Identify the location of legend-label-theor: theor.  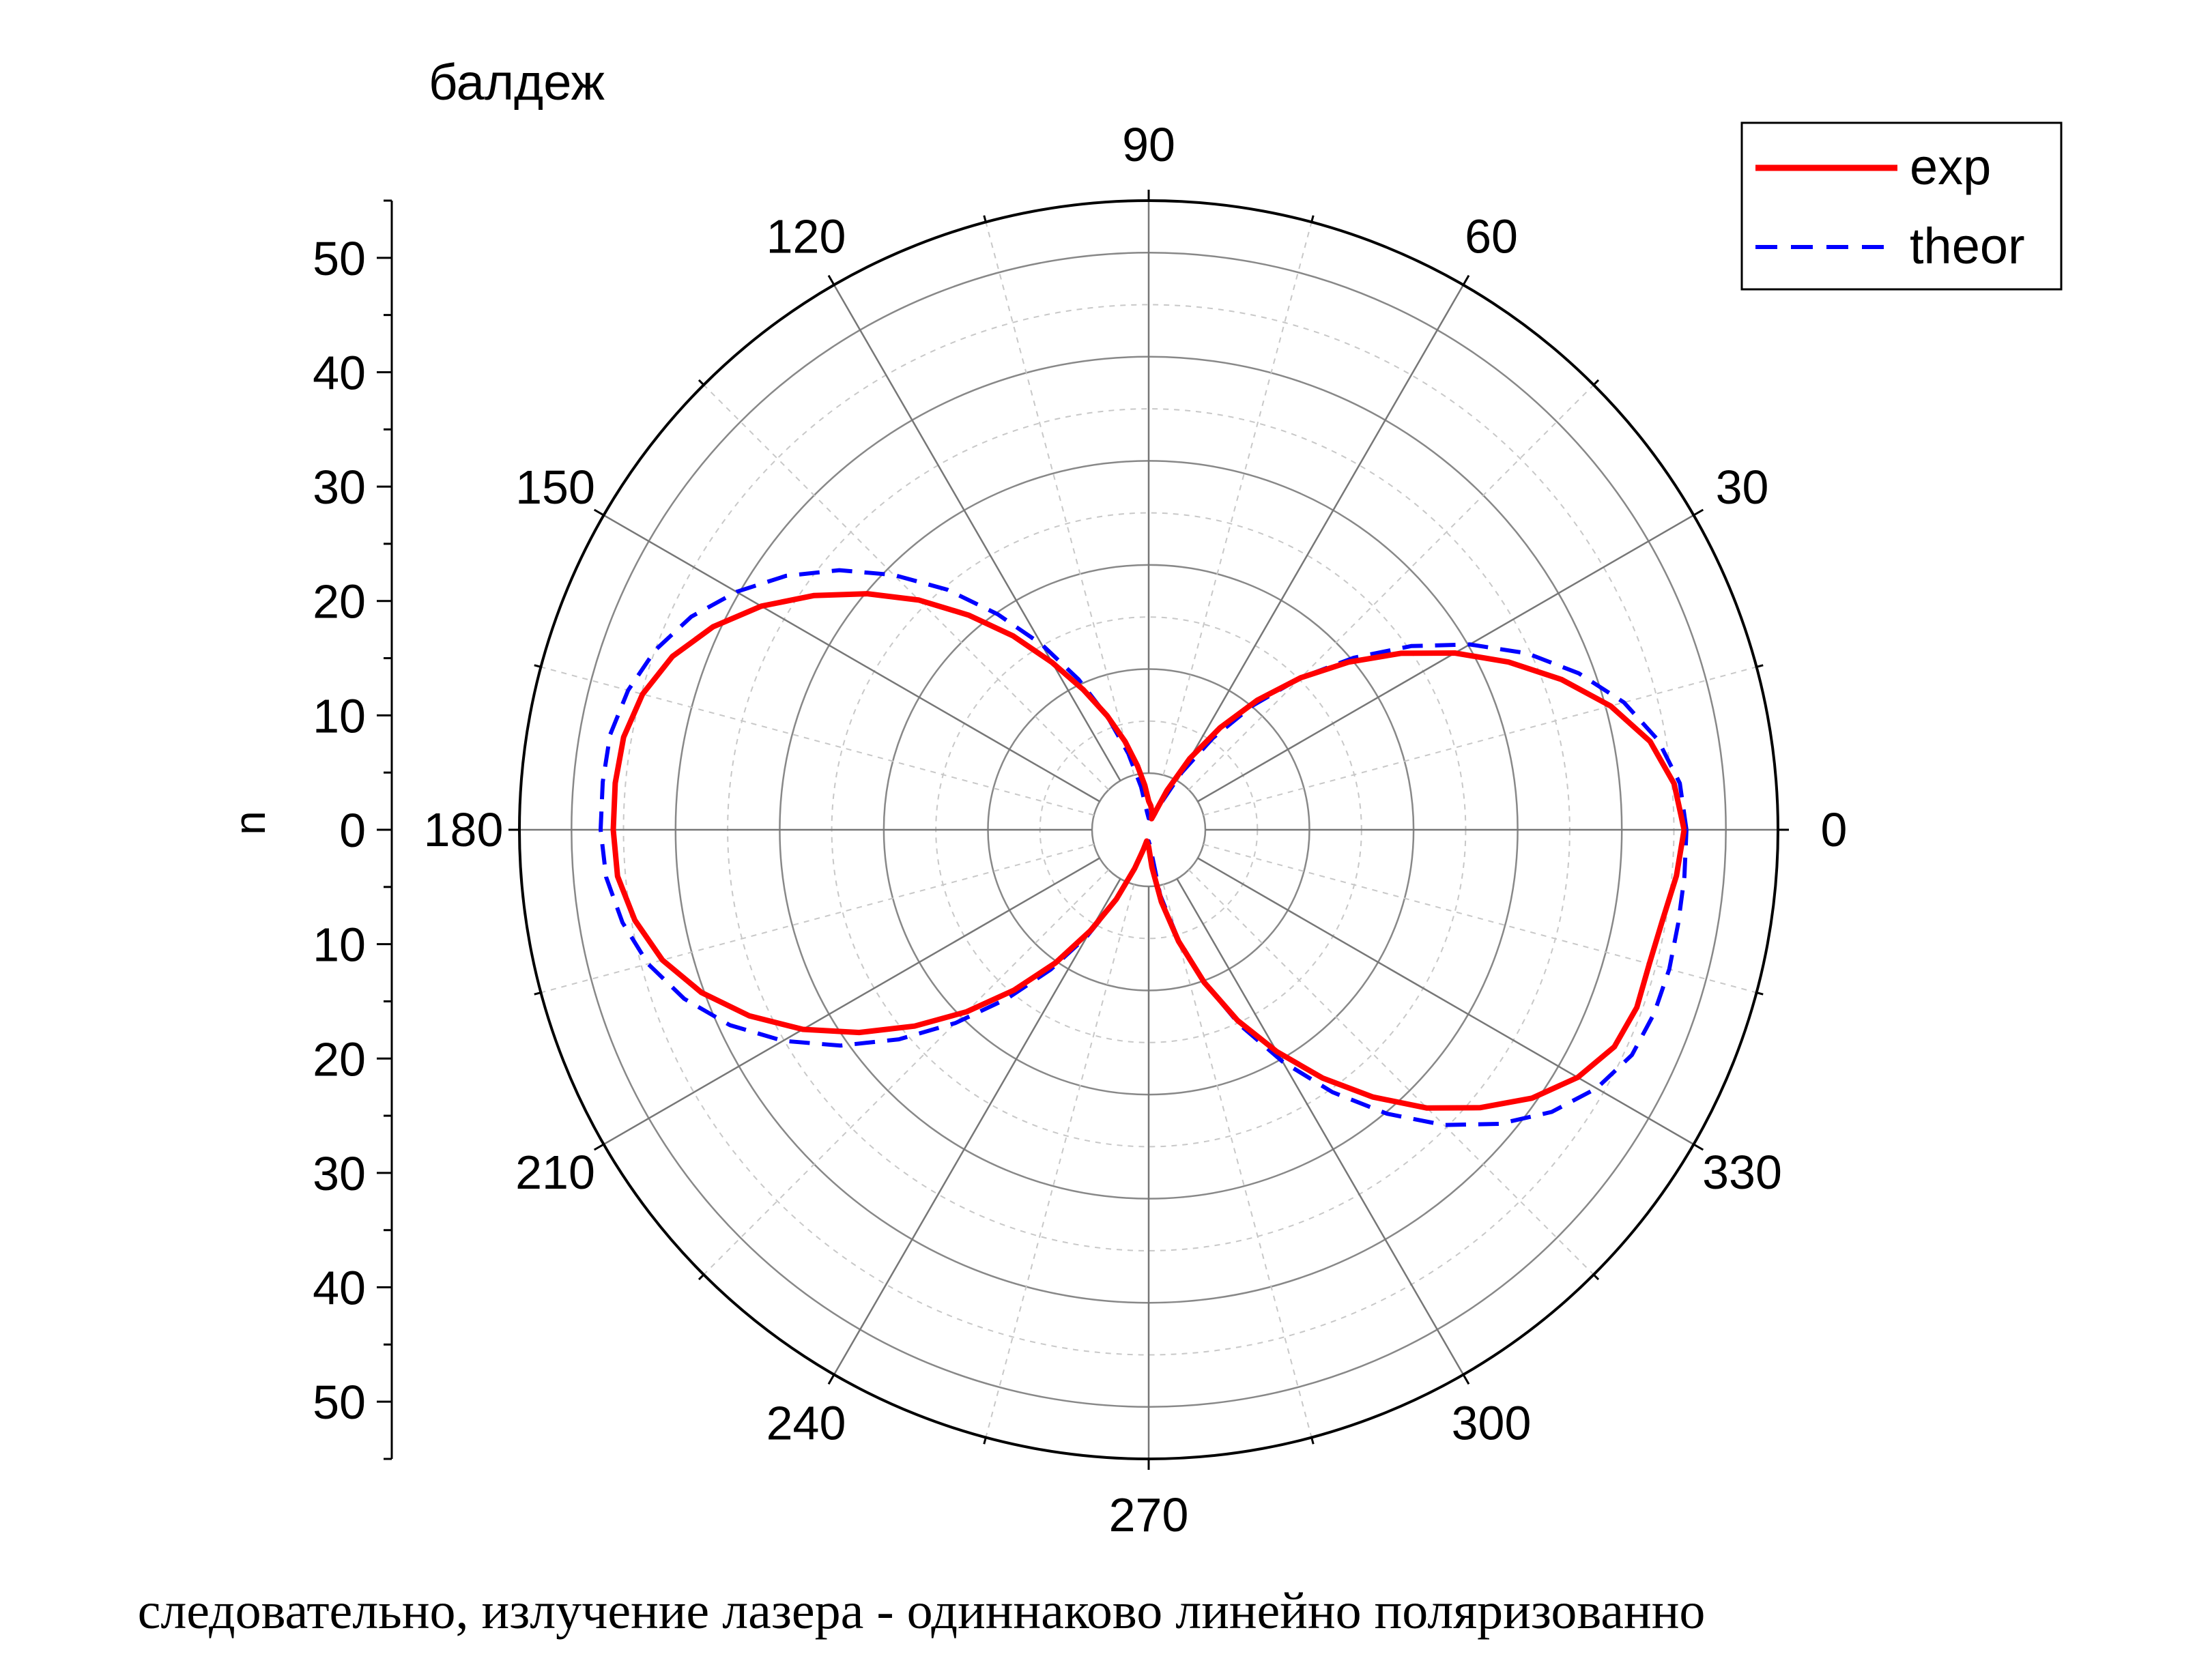
(1967, 246).